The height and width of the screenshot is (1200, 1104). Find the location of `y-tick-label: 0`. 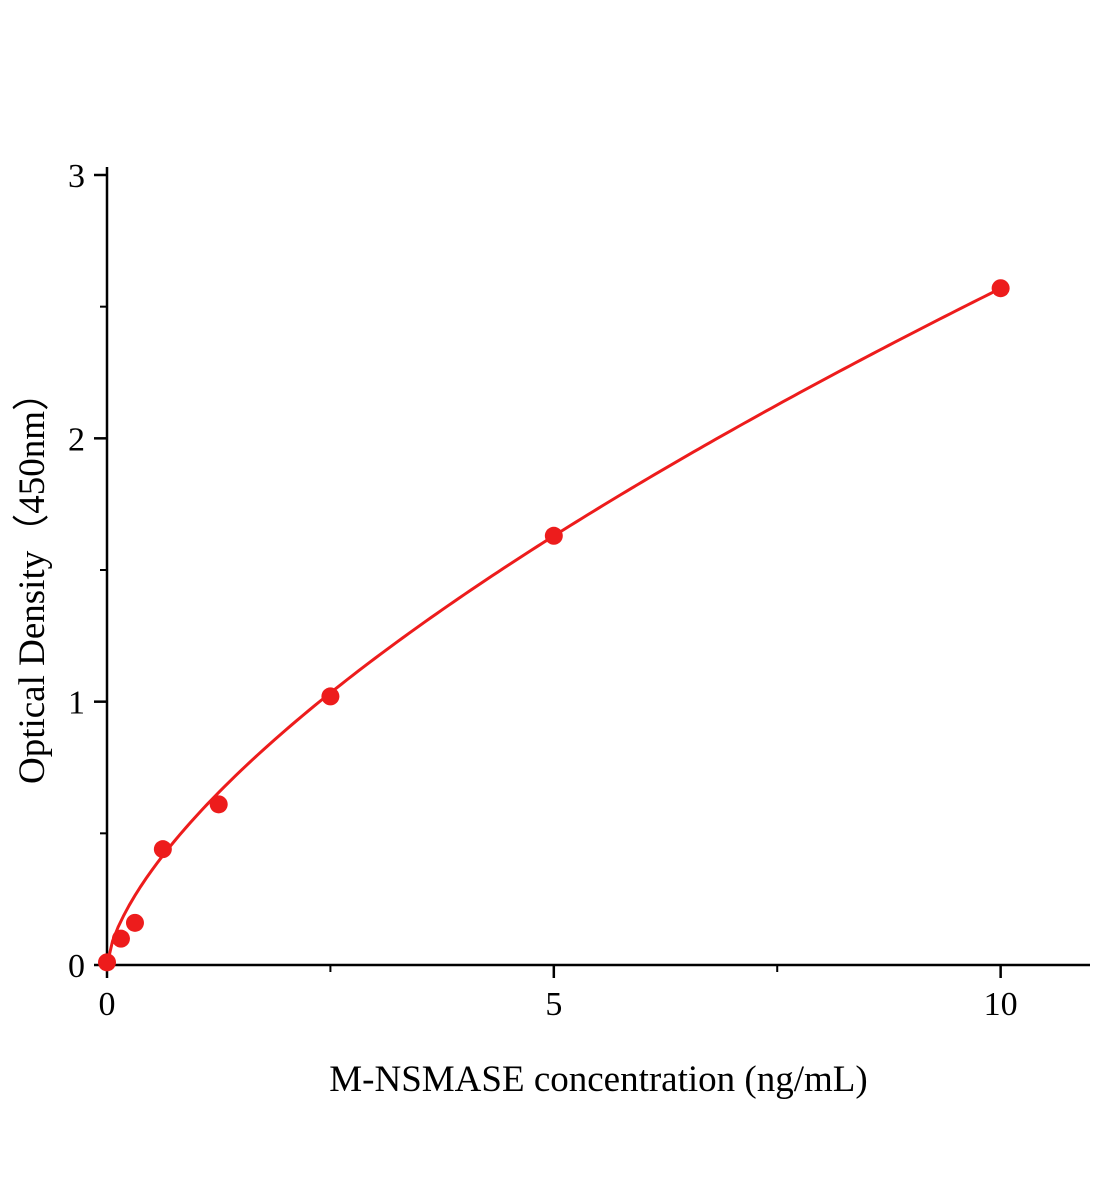

y-tick-label: 0 is located at coordinates (76, 966).